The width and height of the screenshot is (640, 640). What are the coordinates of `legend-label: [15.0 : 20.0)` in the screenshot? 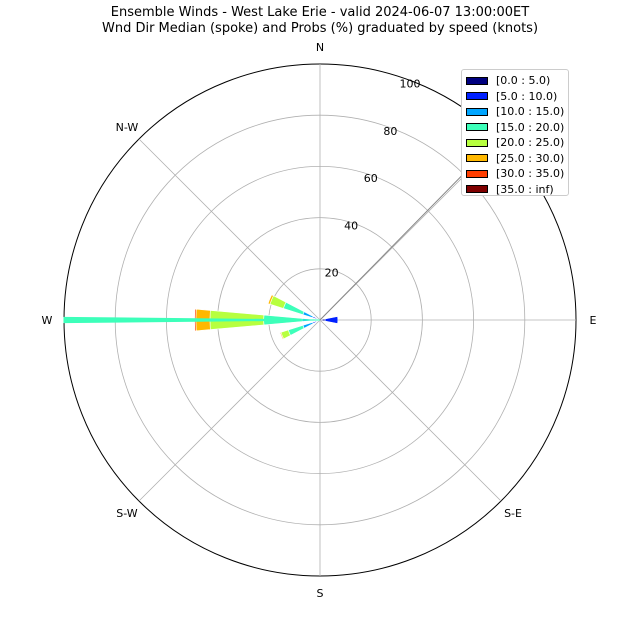 It's located at (530, 127).